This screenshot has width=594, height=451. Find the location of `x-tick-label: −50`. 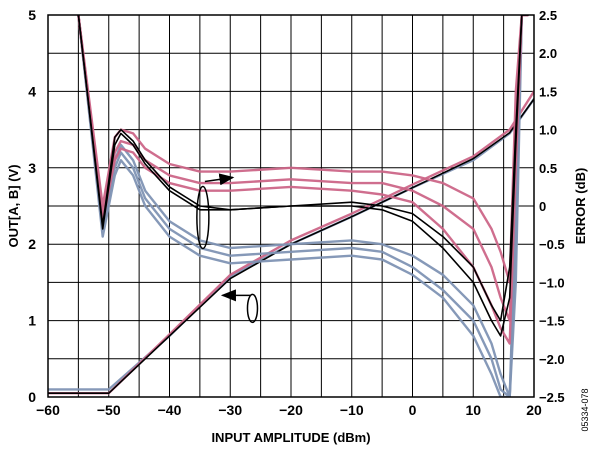

x-tick-label: −50 is located at coordinates (109, 410).